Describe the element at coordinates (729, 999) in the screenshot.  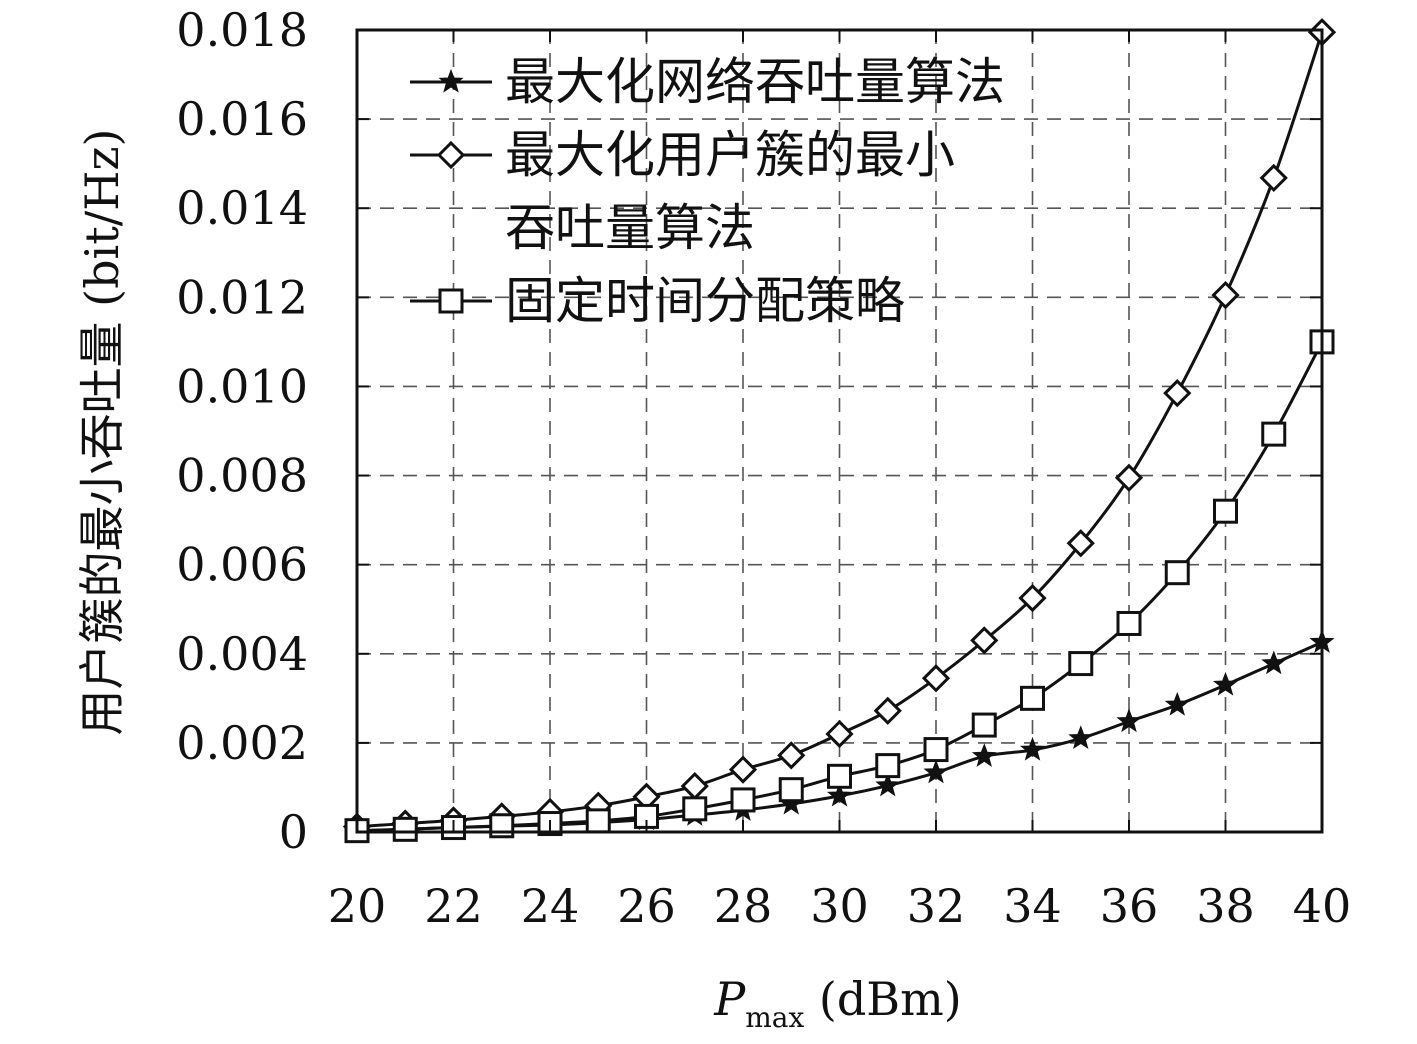
I see `x-axis-label-main: P` at that location.